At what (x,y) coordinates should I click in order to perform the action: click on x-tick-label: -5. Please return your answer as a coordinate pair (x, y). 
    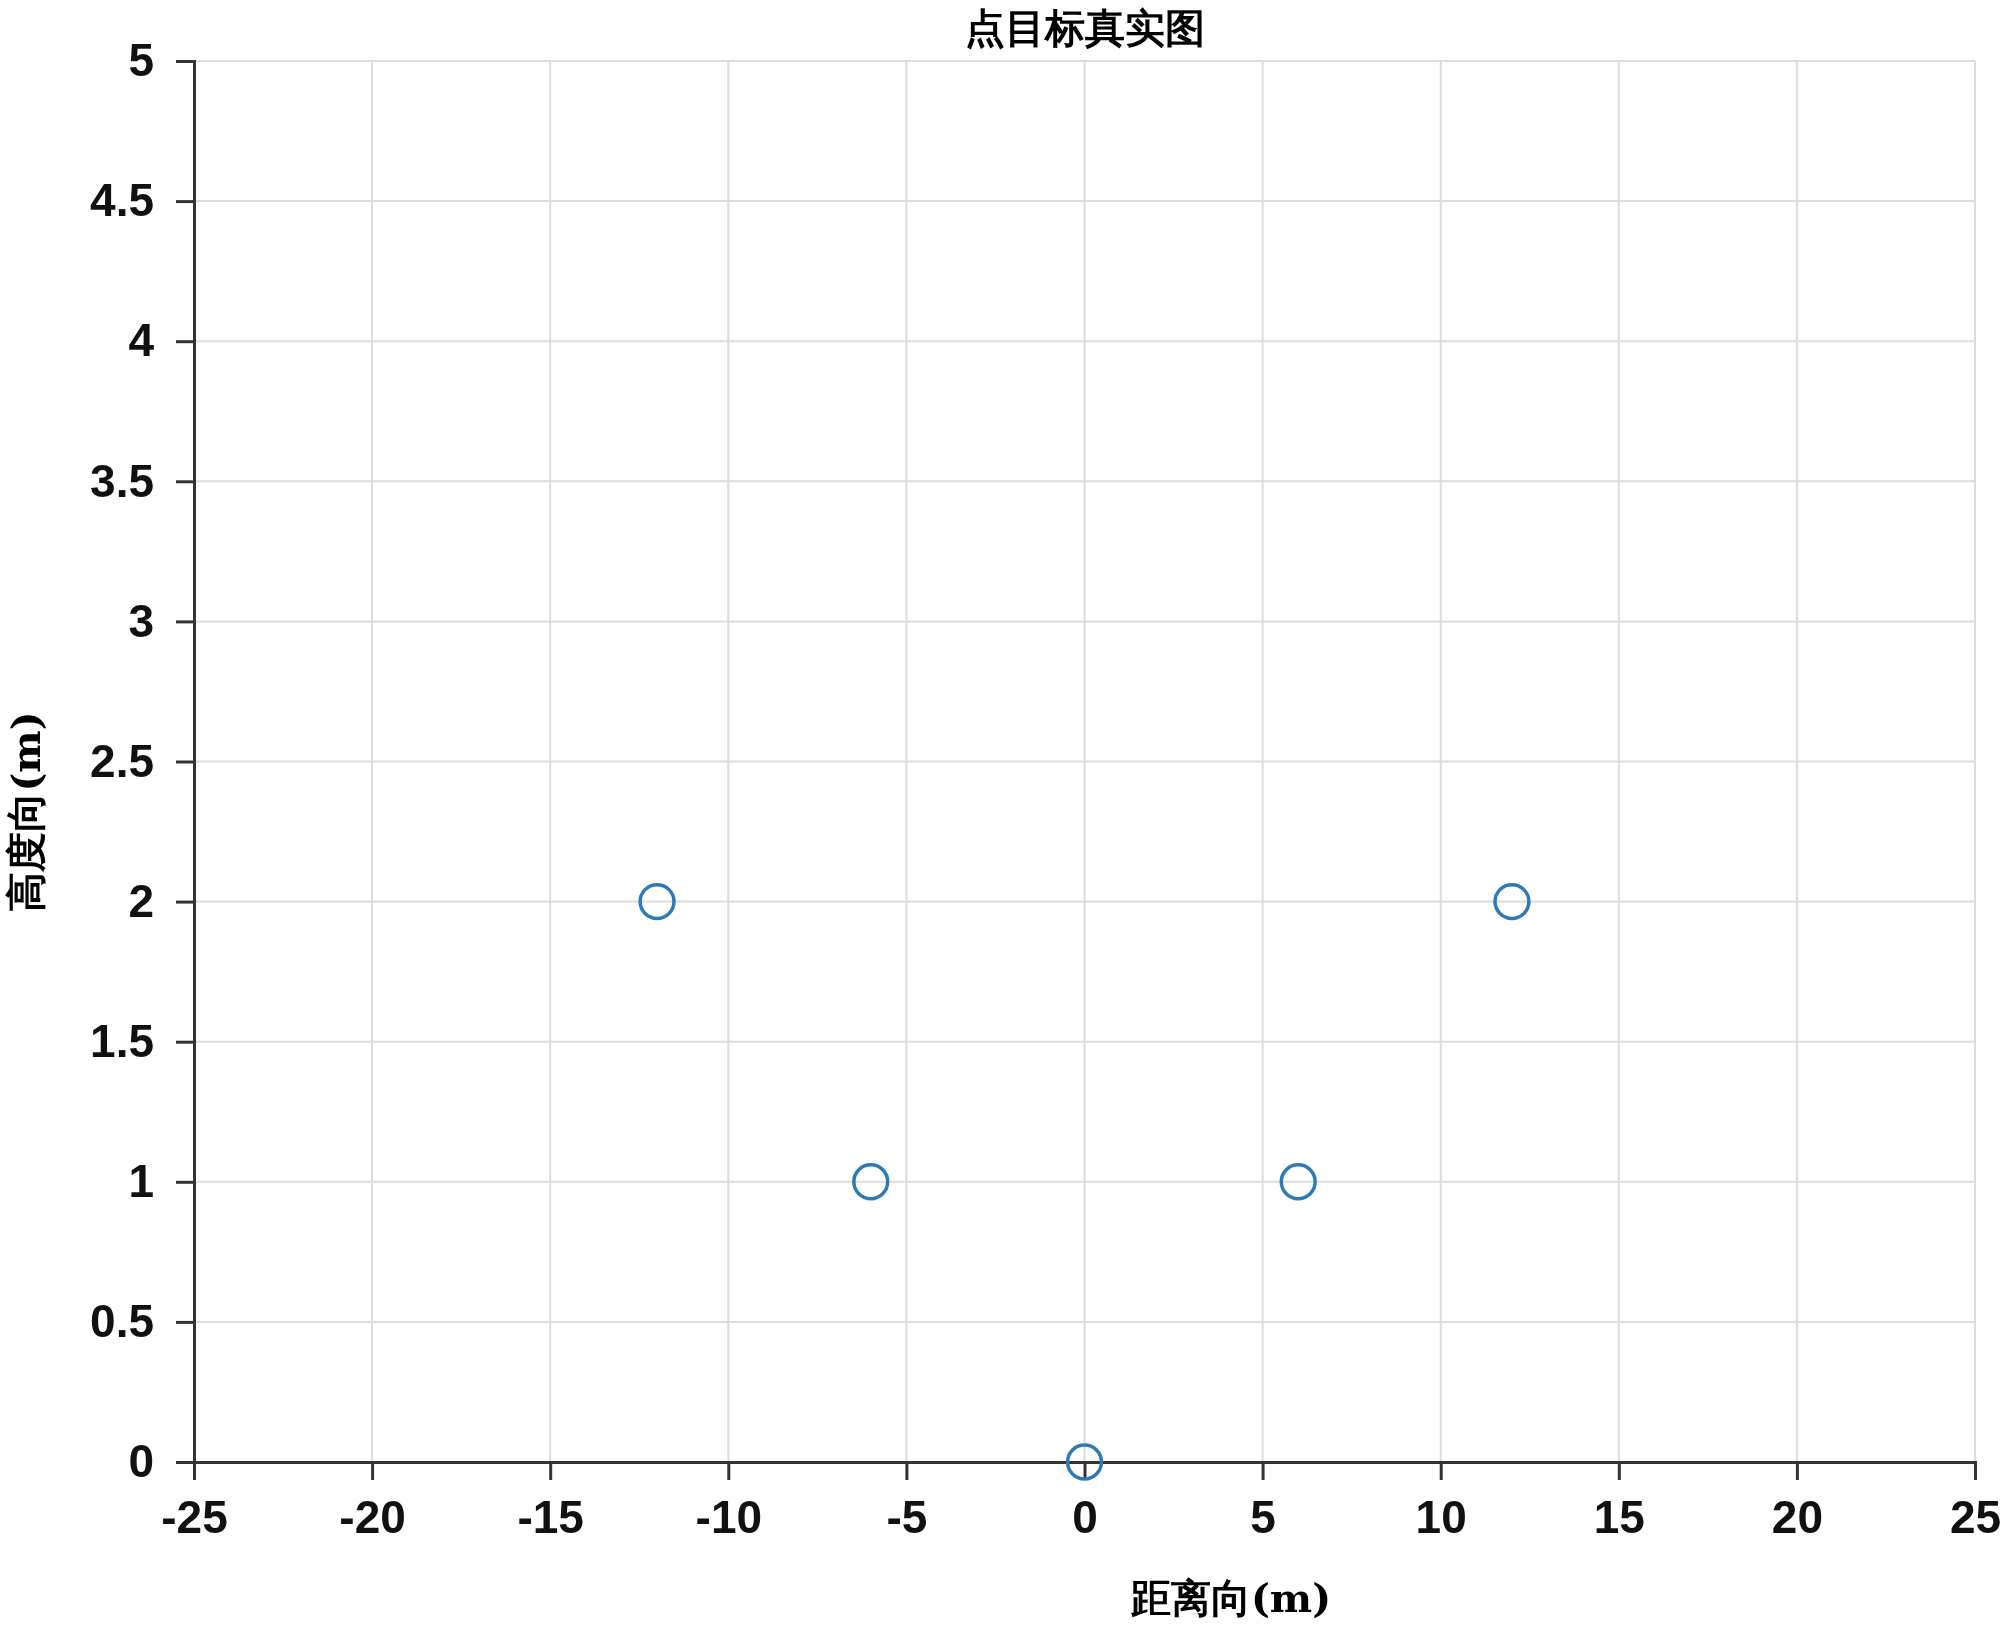
    Looking at the image, I should click on (907, 1516).